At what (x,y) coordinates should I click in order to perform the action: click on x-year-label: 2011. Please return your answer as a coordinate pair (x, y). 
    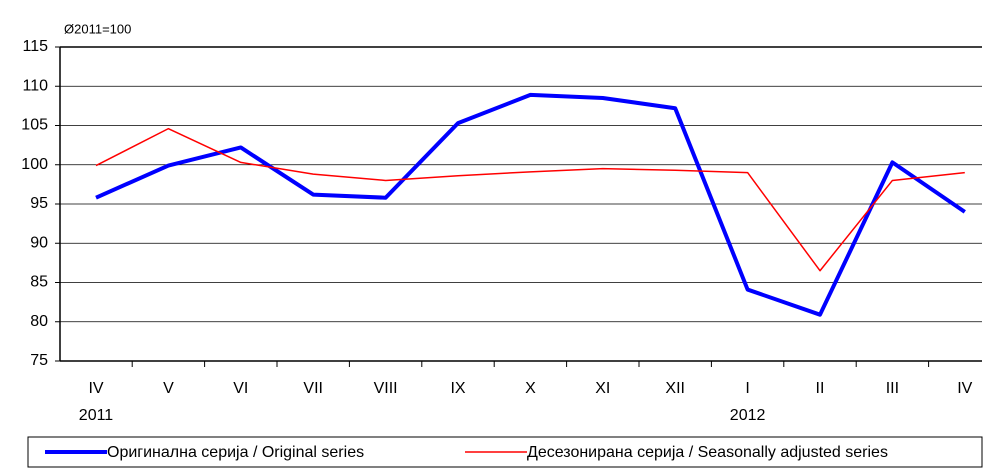
    Looking at the image, I should click on (96, 415).